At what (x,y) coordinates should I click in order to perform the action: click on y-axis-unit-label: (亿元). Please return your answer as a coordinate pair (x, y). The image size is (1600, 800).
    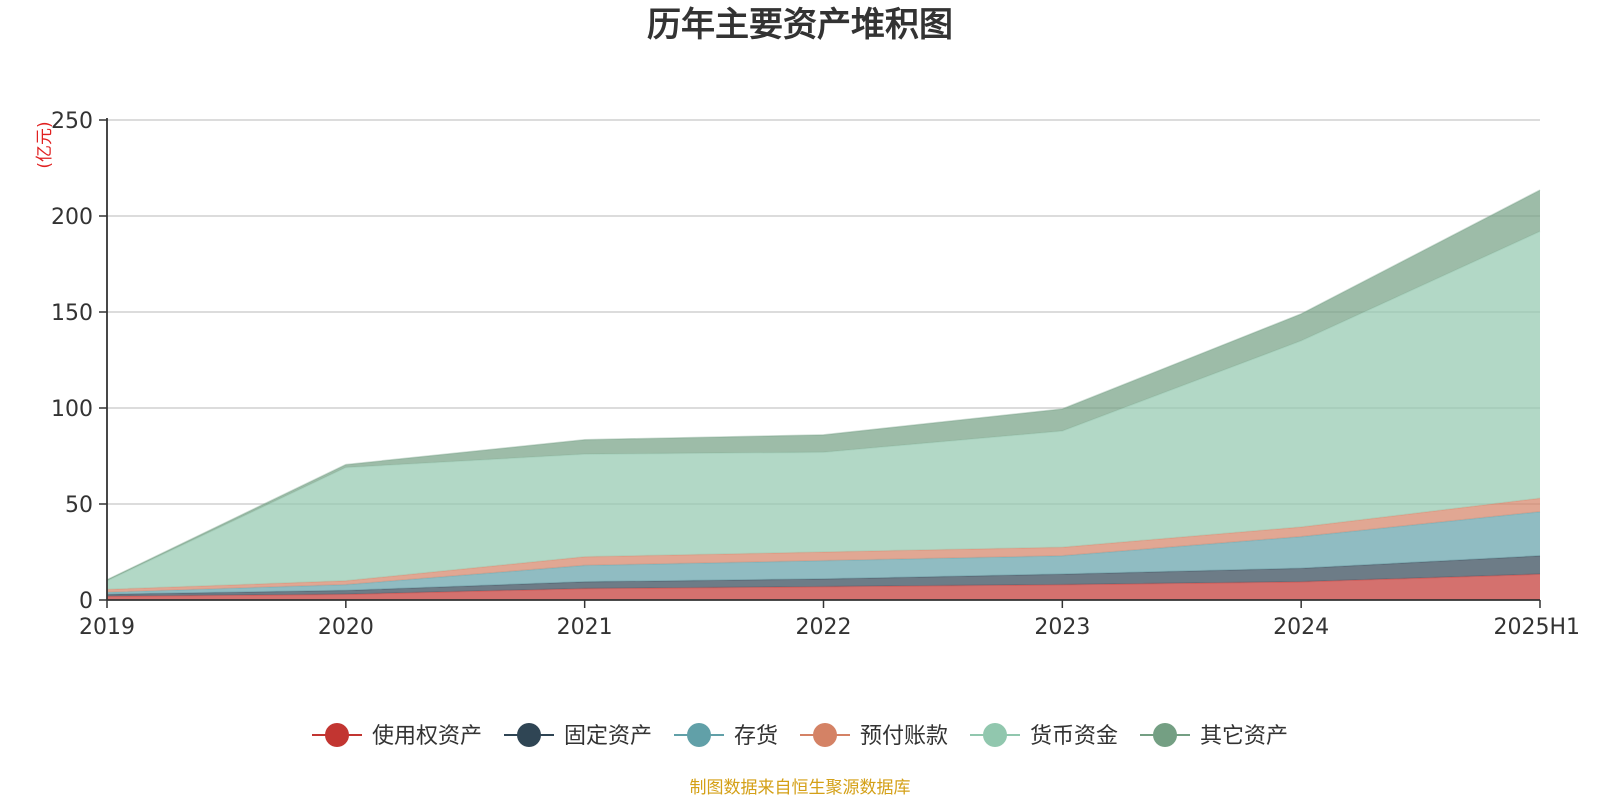
    Looking at the image, I should click on (45, 144).